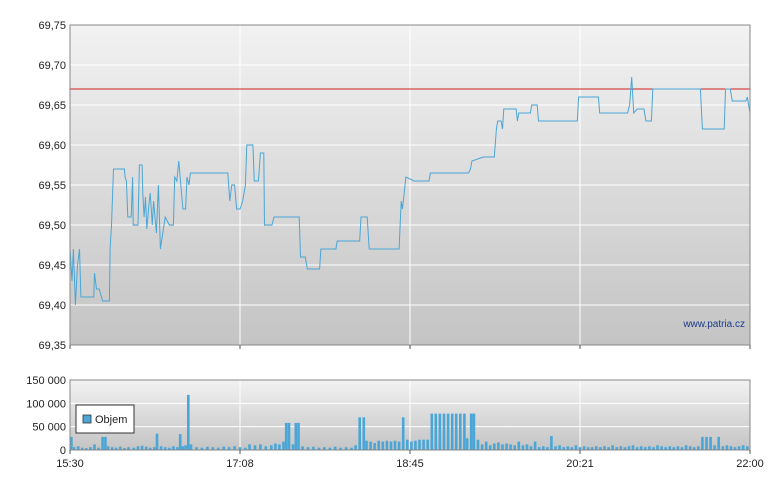  Describe the element at coordinates (52, 26) in the screenshot. I see `price-y-tick-label: 69,75` at that location.